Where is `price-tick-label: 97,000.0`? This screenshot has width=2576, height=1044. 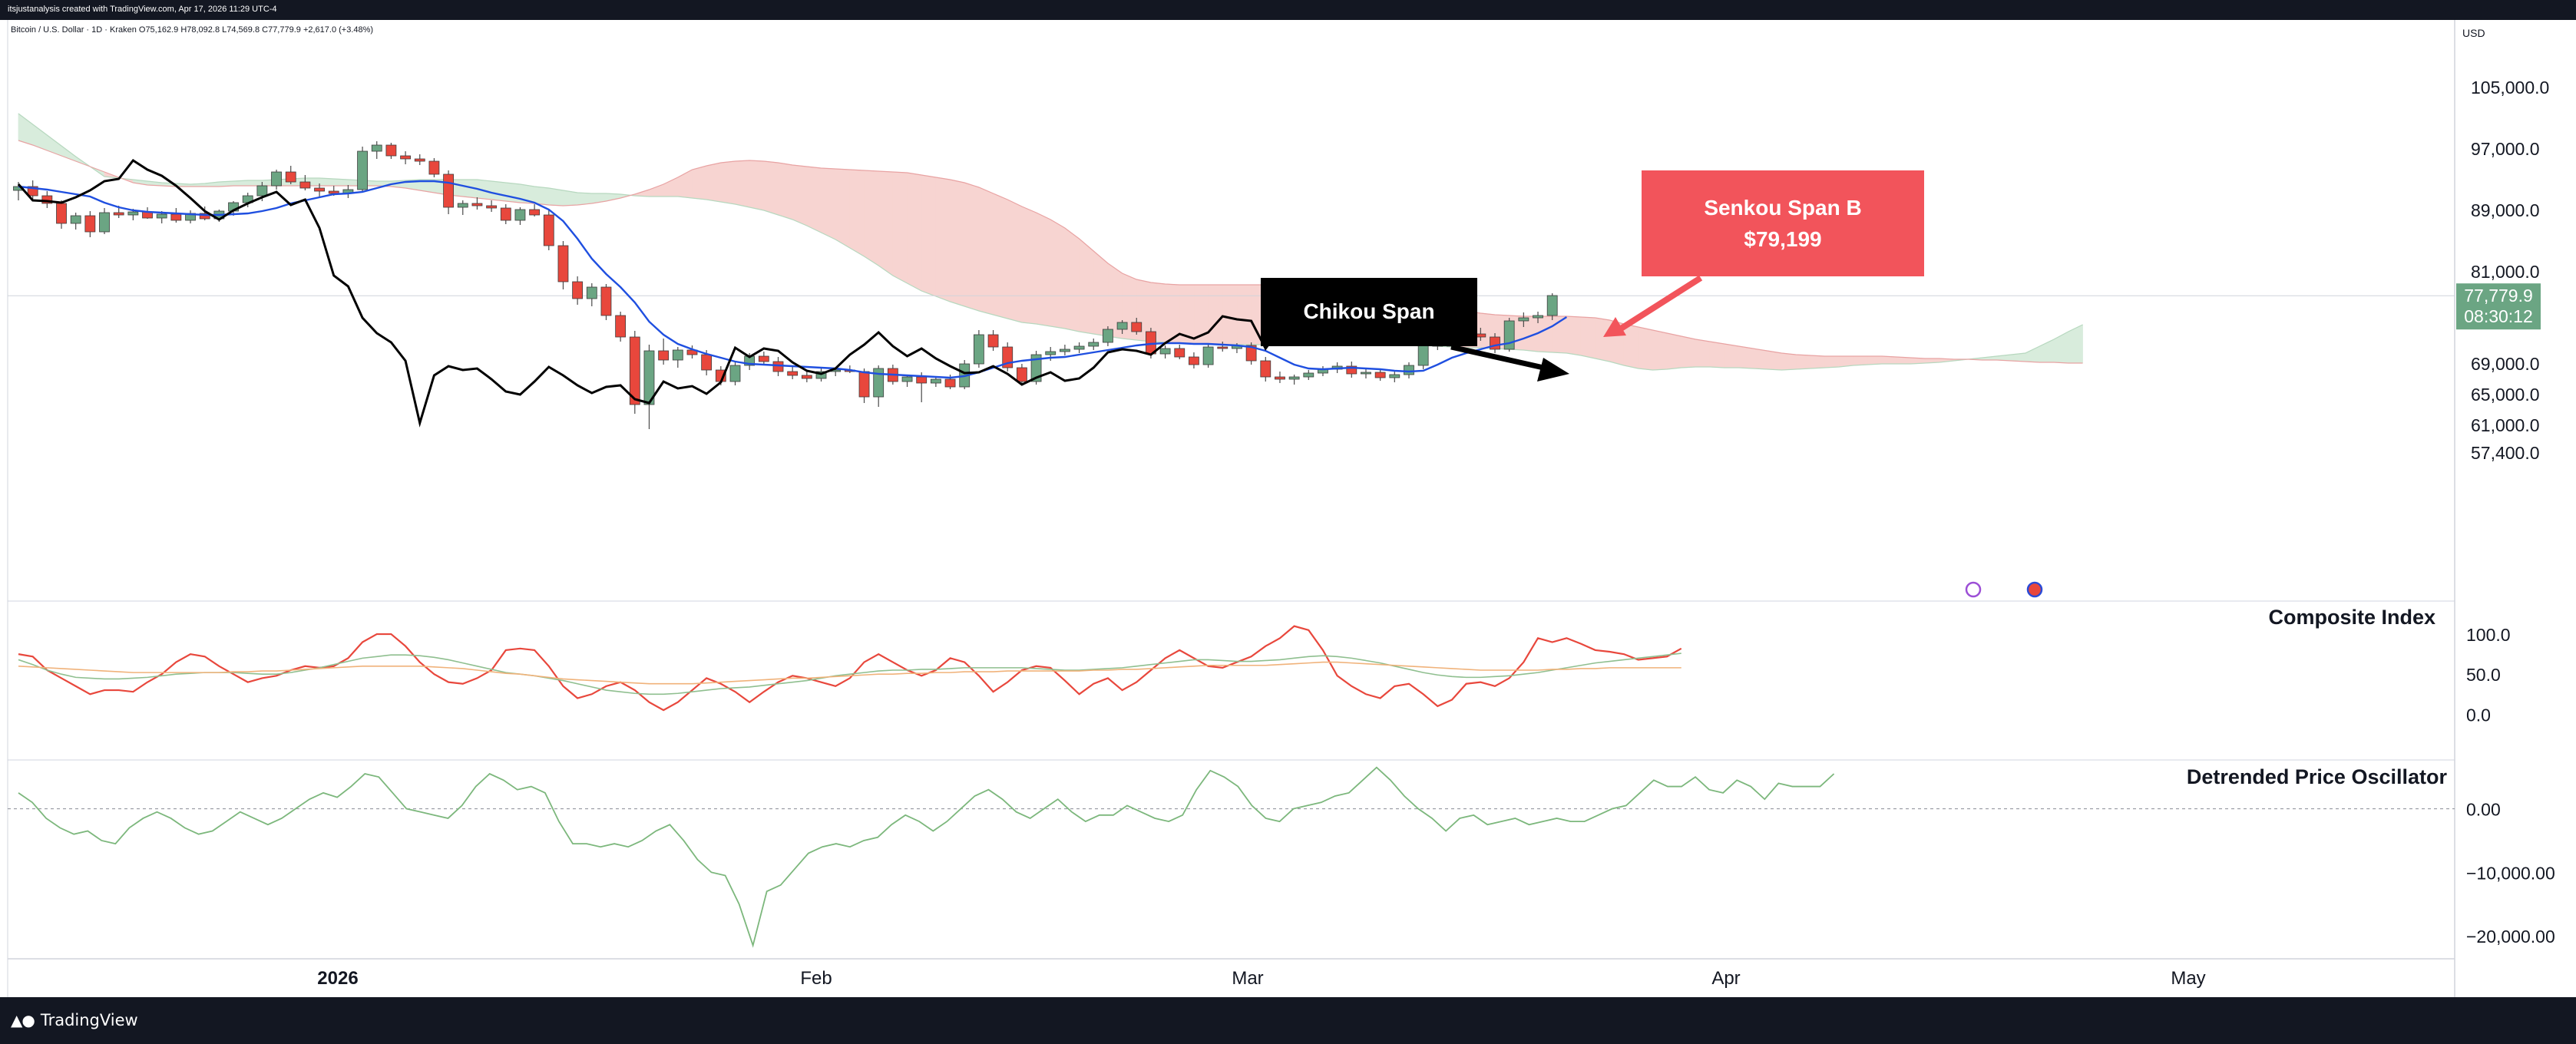
price-tick-label: 97,000.0 is located at coordinates (2505, 149).